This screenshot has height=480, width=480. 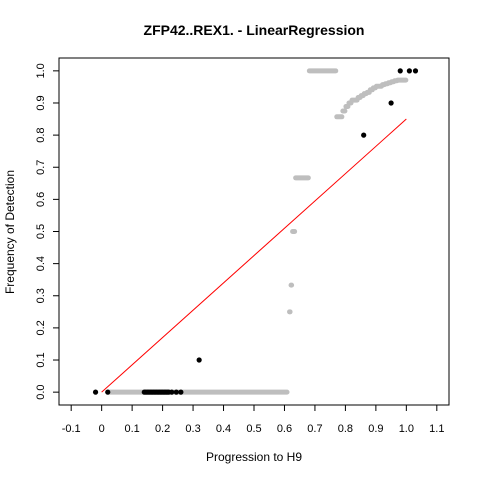 I want to click on x-tick-label: 0.2, so click(x=162, y=429).